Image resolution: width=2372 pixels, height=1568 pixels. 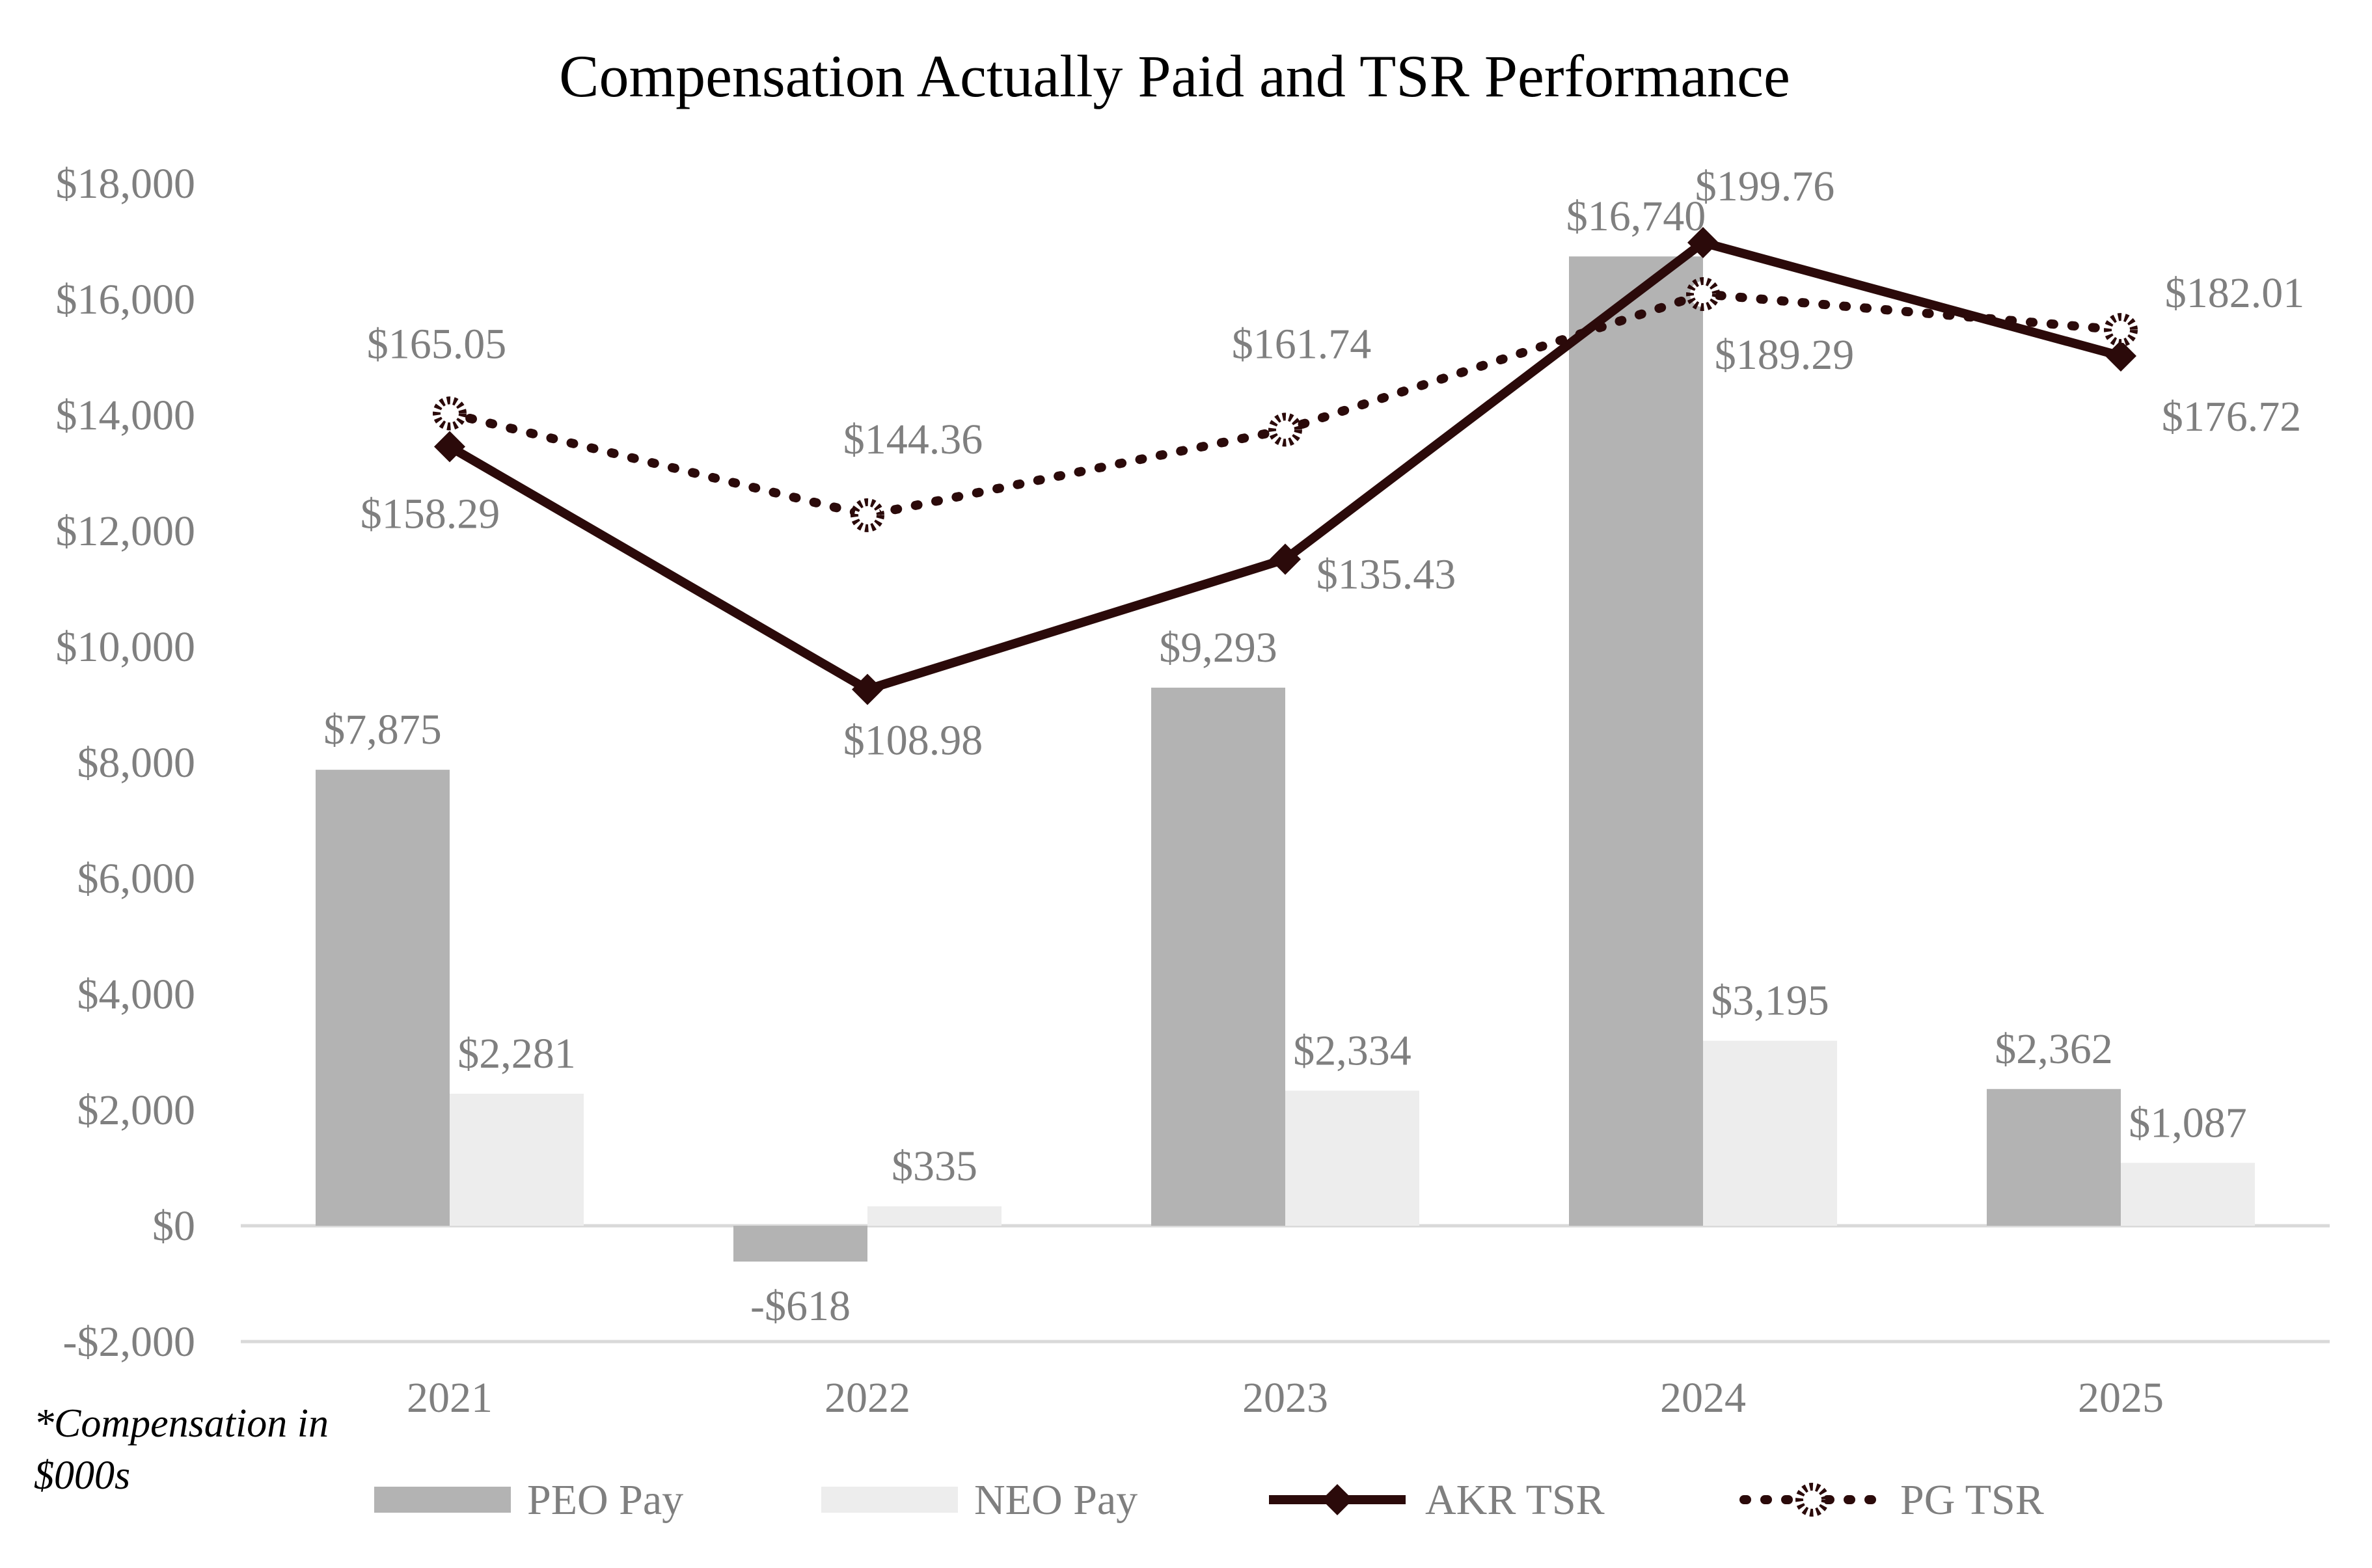 I want to click on line-data-label: $176.72, so click(x=2232, y=416).